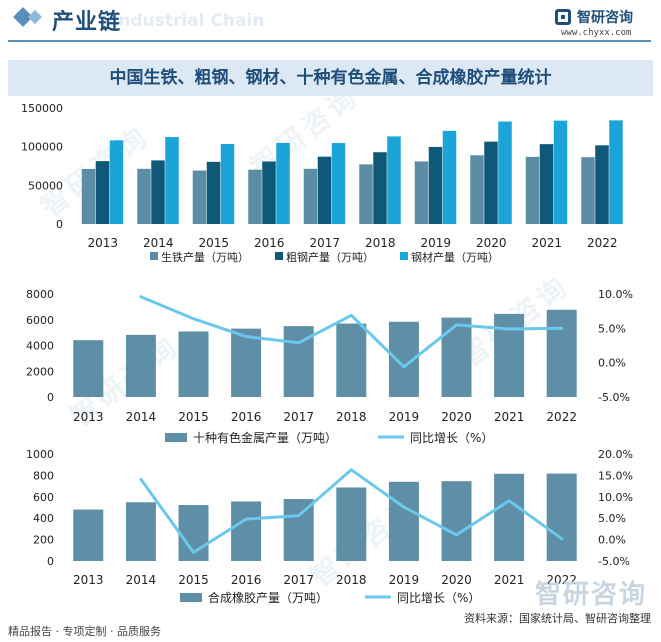 This screenshot has width=661, height=642. I want to click on y2-tick-label: 15.0%, so click(615, 475).